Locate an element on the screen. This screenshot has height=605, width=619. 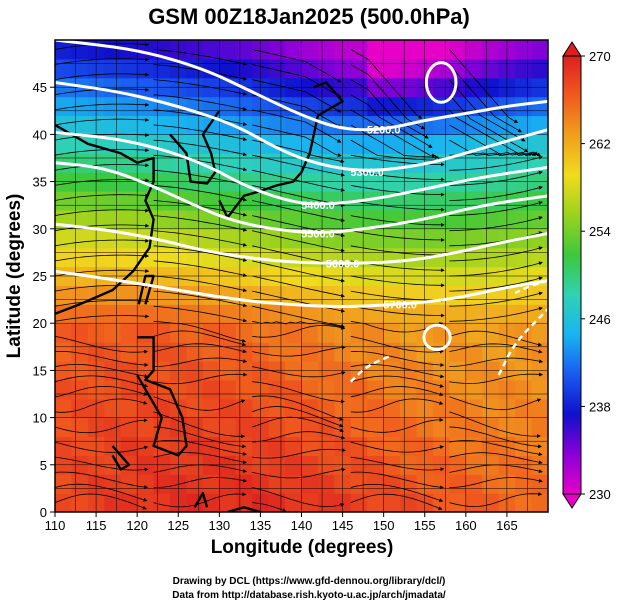
y-tick-label: 0 is located at coordinates (43, 512).